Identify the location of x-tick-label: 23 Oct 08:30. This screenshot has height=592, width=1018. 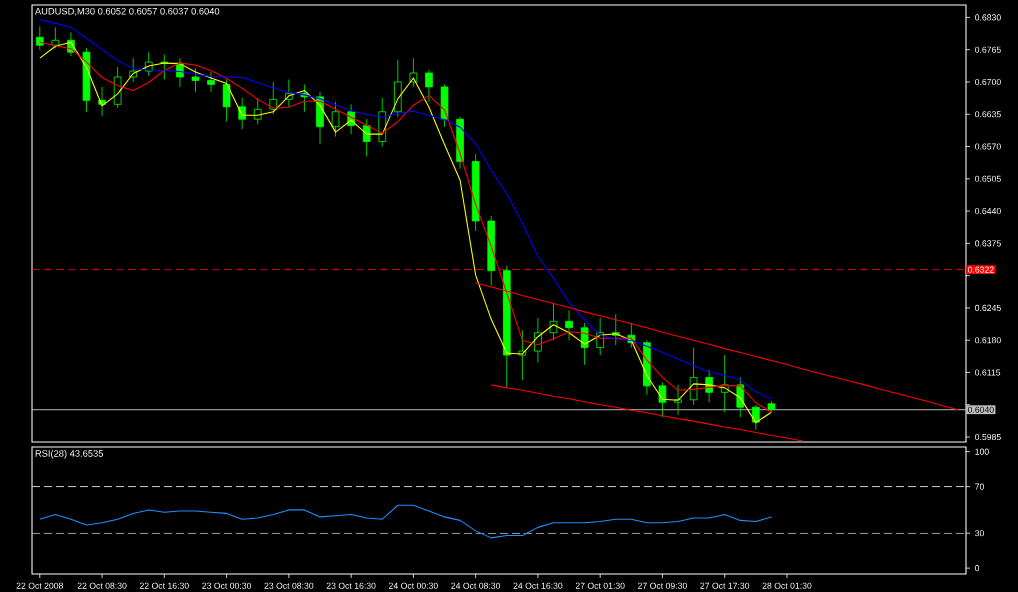
(289, 585).